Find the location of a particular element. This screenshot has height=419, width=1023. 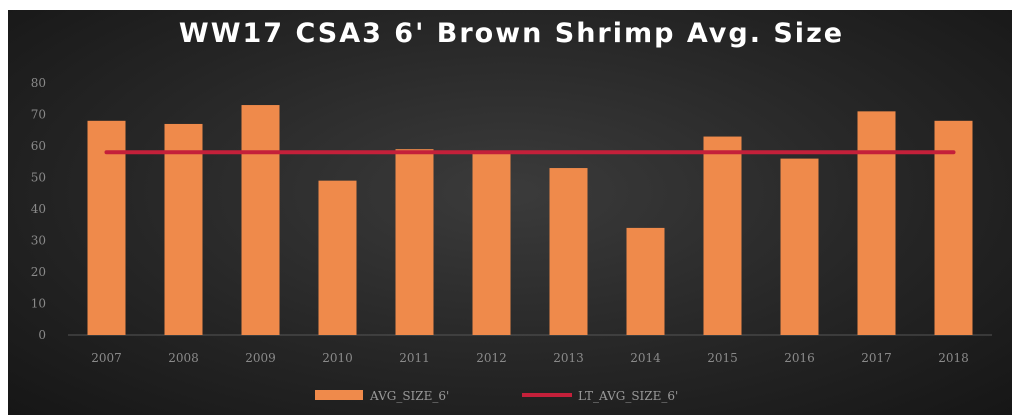

bar-2015 is located at coordinates (722, 235).